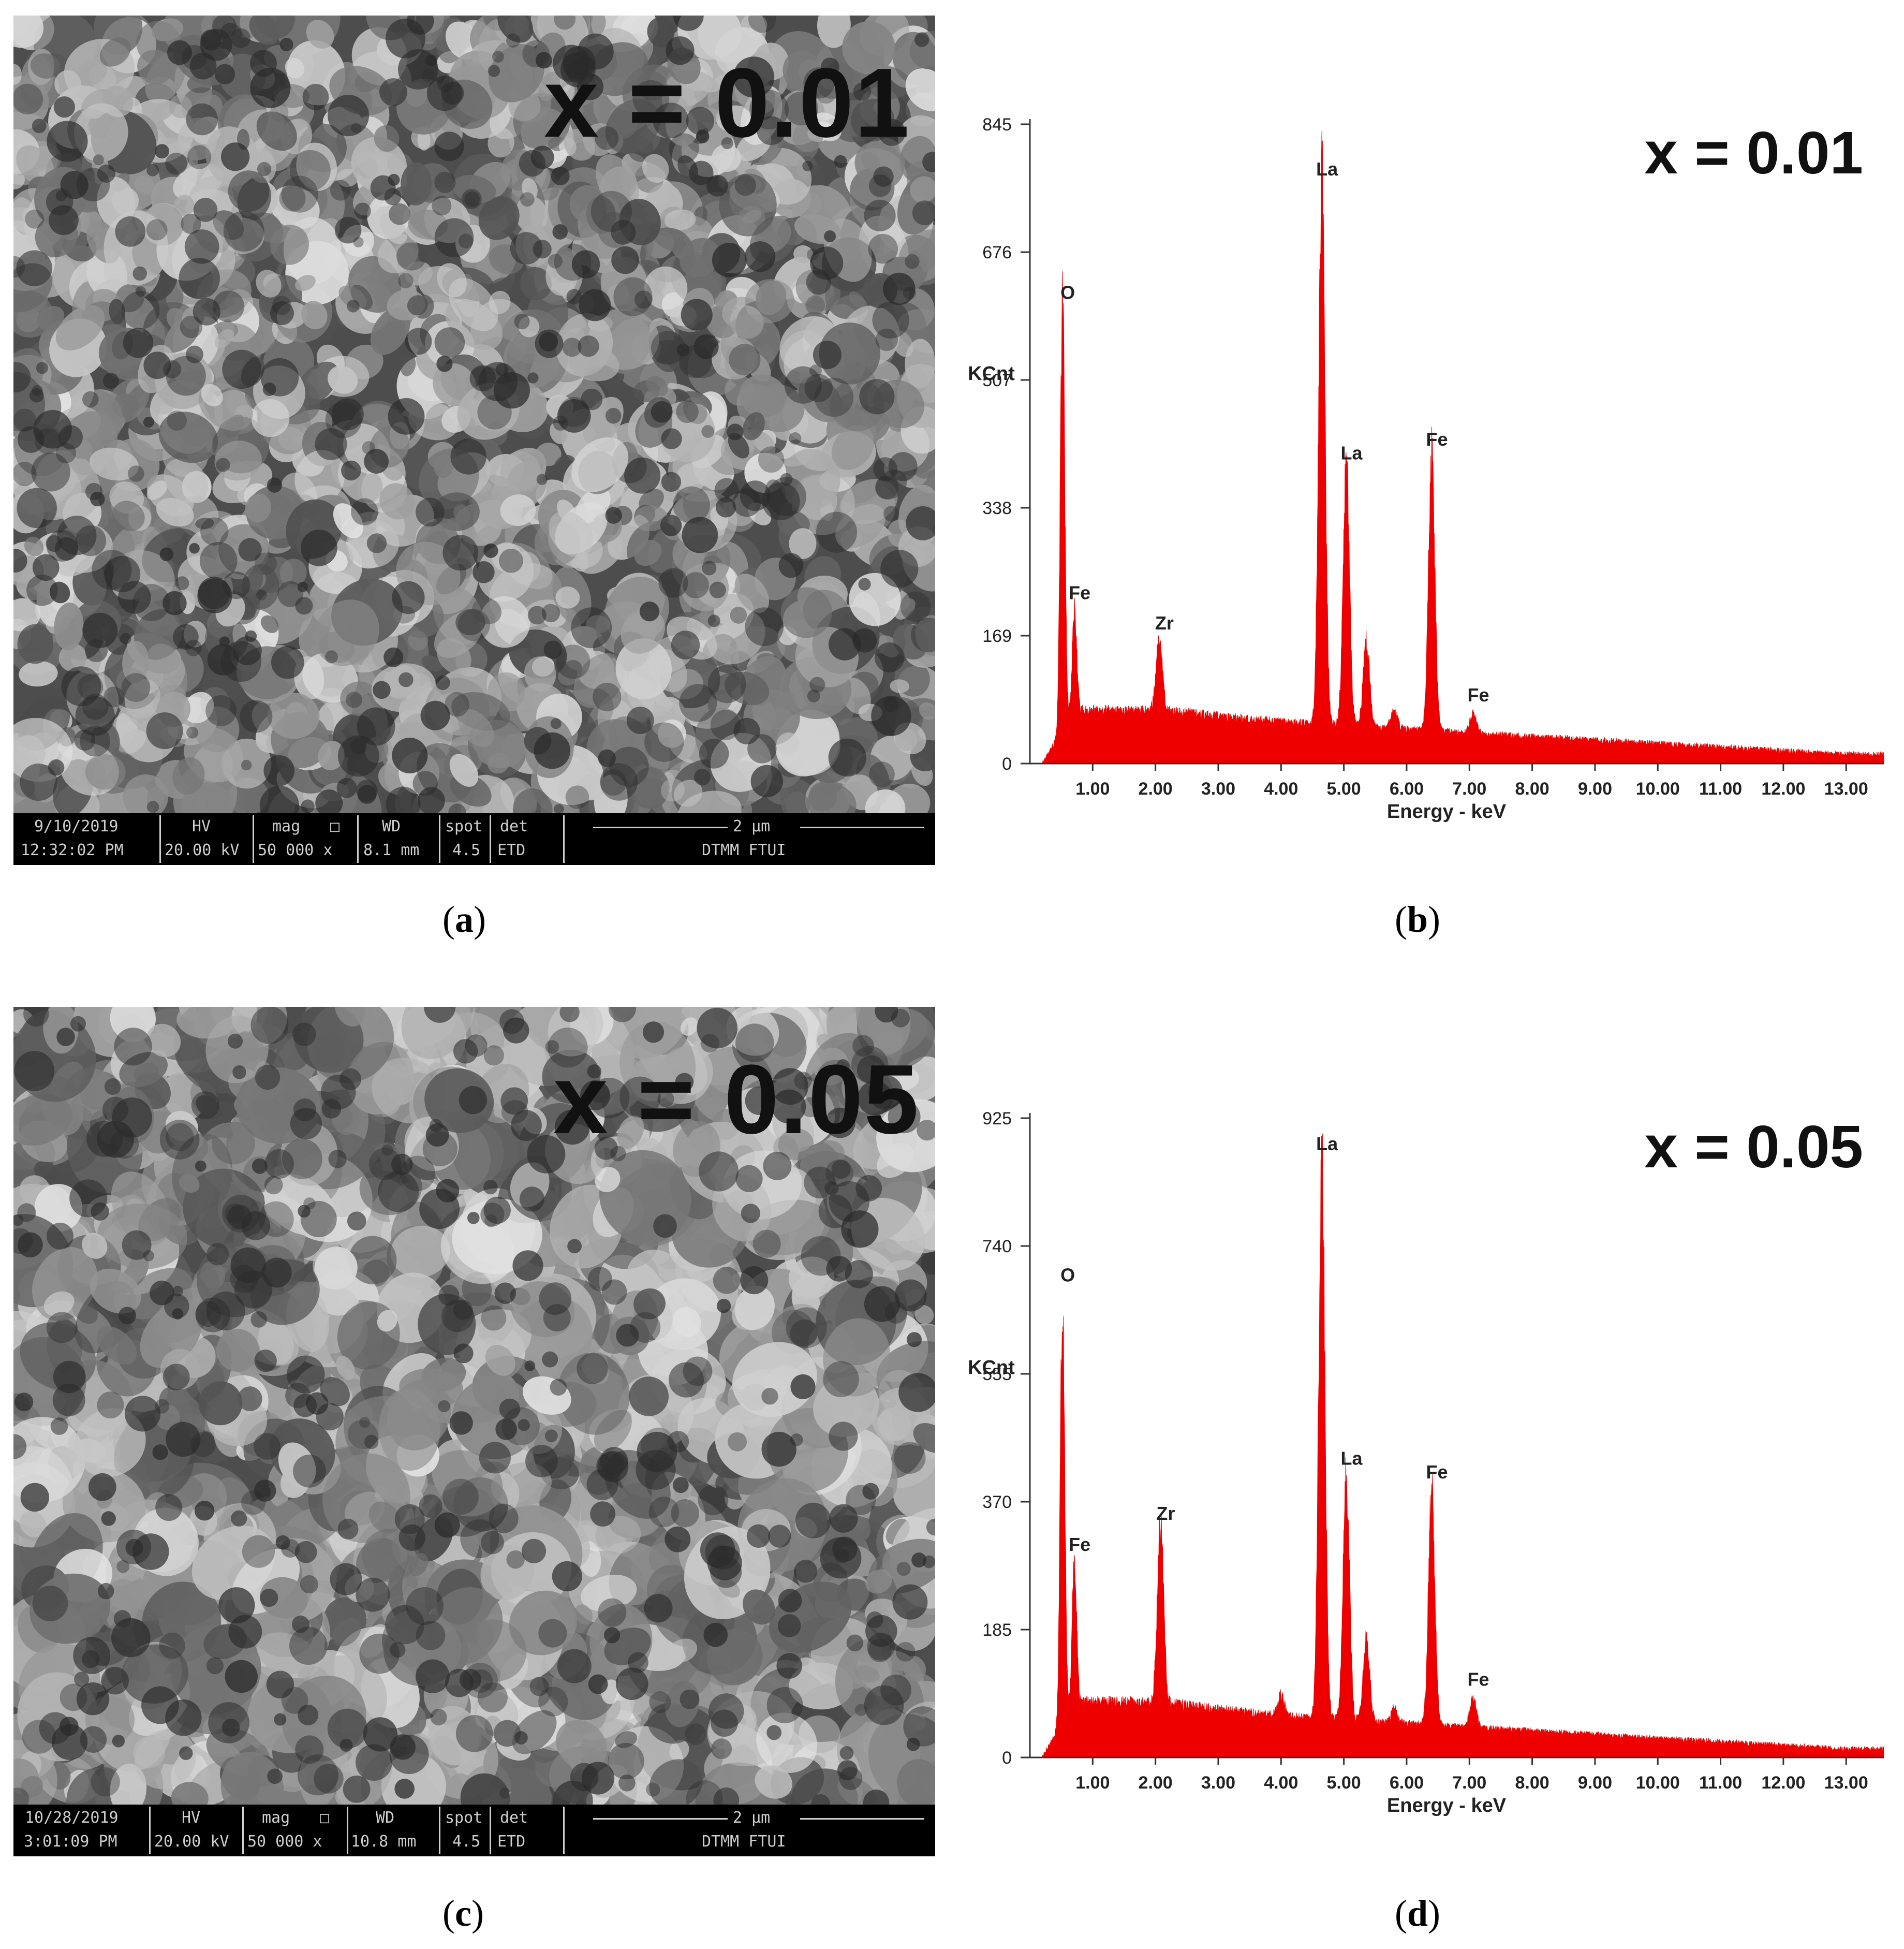  I want to click on x-tick-label: 6.00, so click(1407, 789).